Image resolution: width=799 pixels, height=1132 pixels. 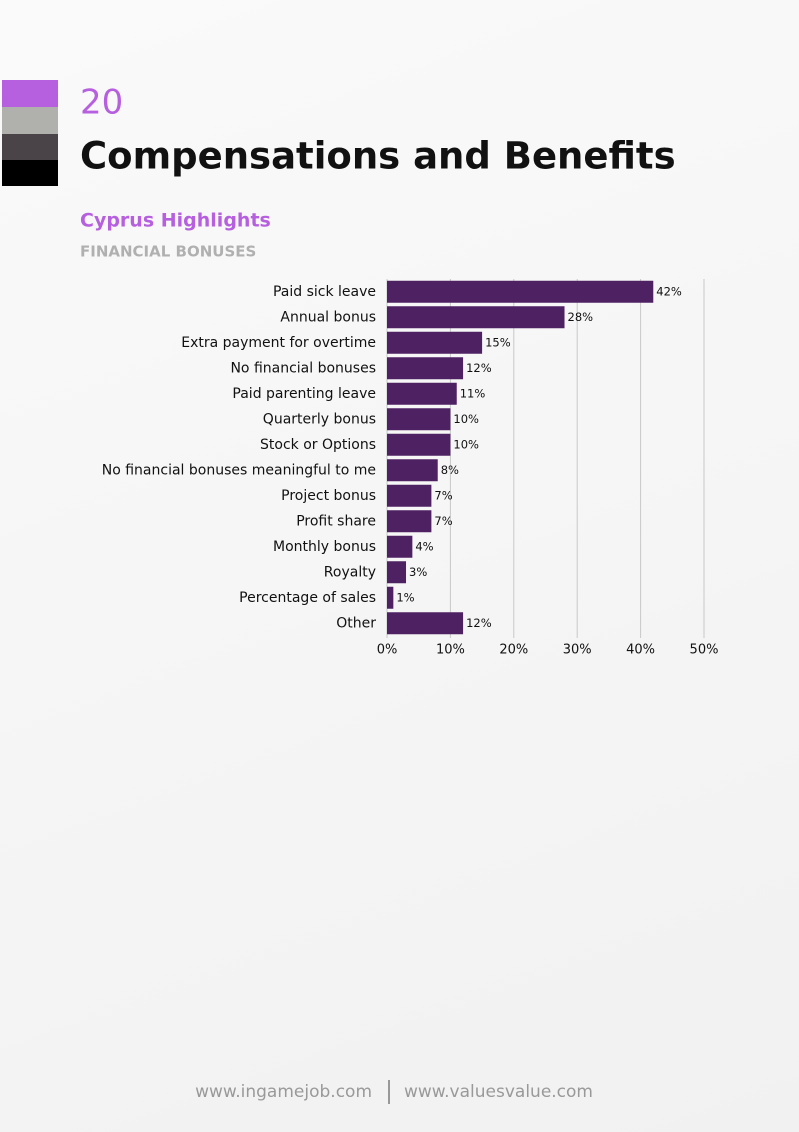 I want to click on value-label: 28%, so click(x=581, y=317).